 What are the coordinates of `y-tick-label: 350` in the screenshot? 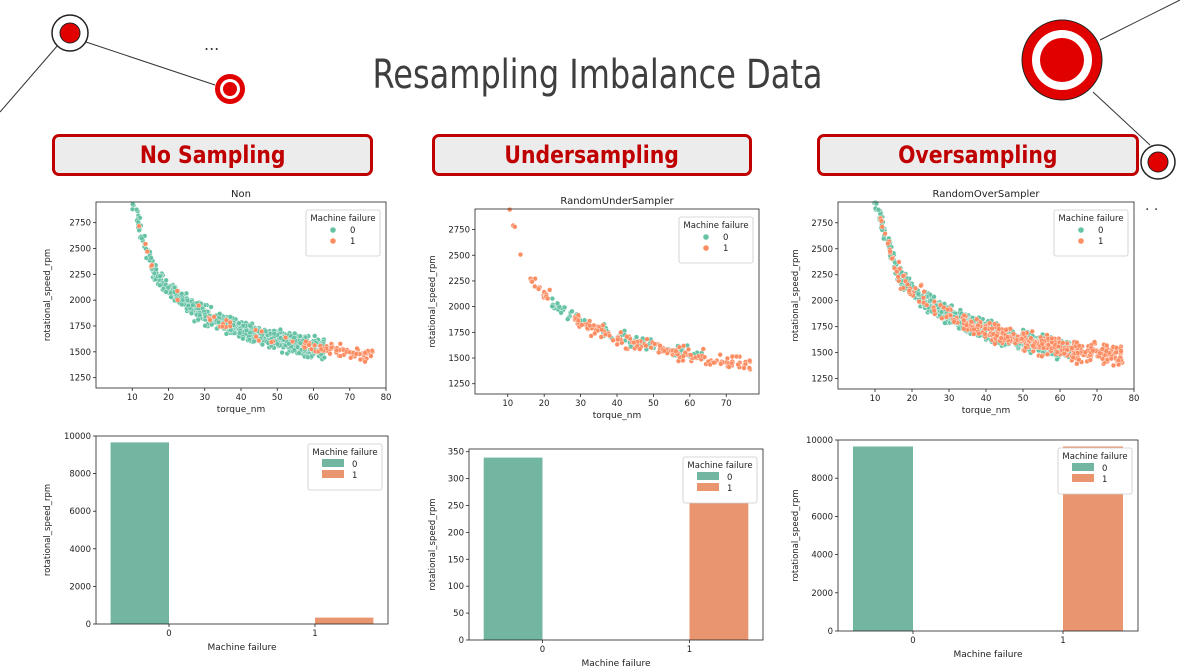 It's located at (456, 453).